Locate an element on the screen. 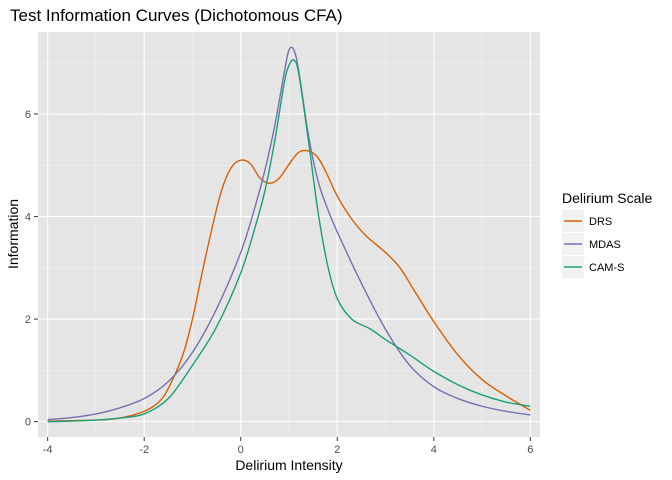  y-tick-label: 4 is located at coordinates (28, 218).